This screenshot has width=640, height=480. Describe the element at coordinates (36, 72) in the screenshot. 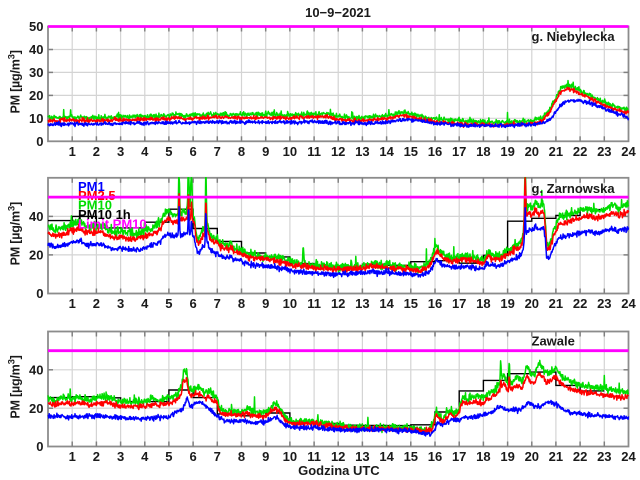

I see `svg-text: 30` at that location.